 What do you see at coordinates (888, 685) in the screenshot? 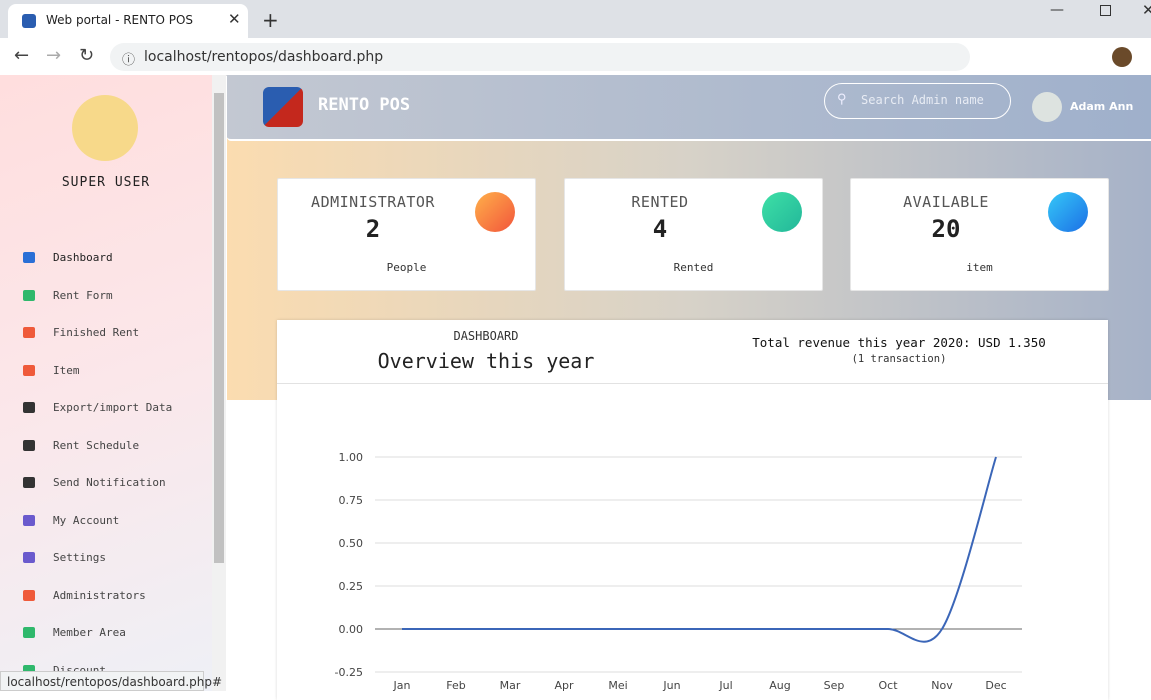
I see `x-tick-label: Oct` at bounding box center [888, 685].